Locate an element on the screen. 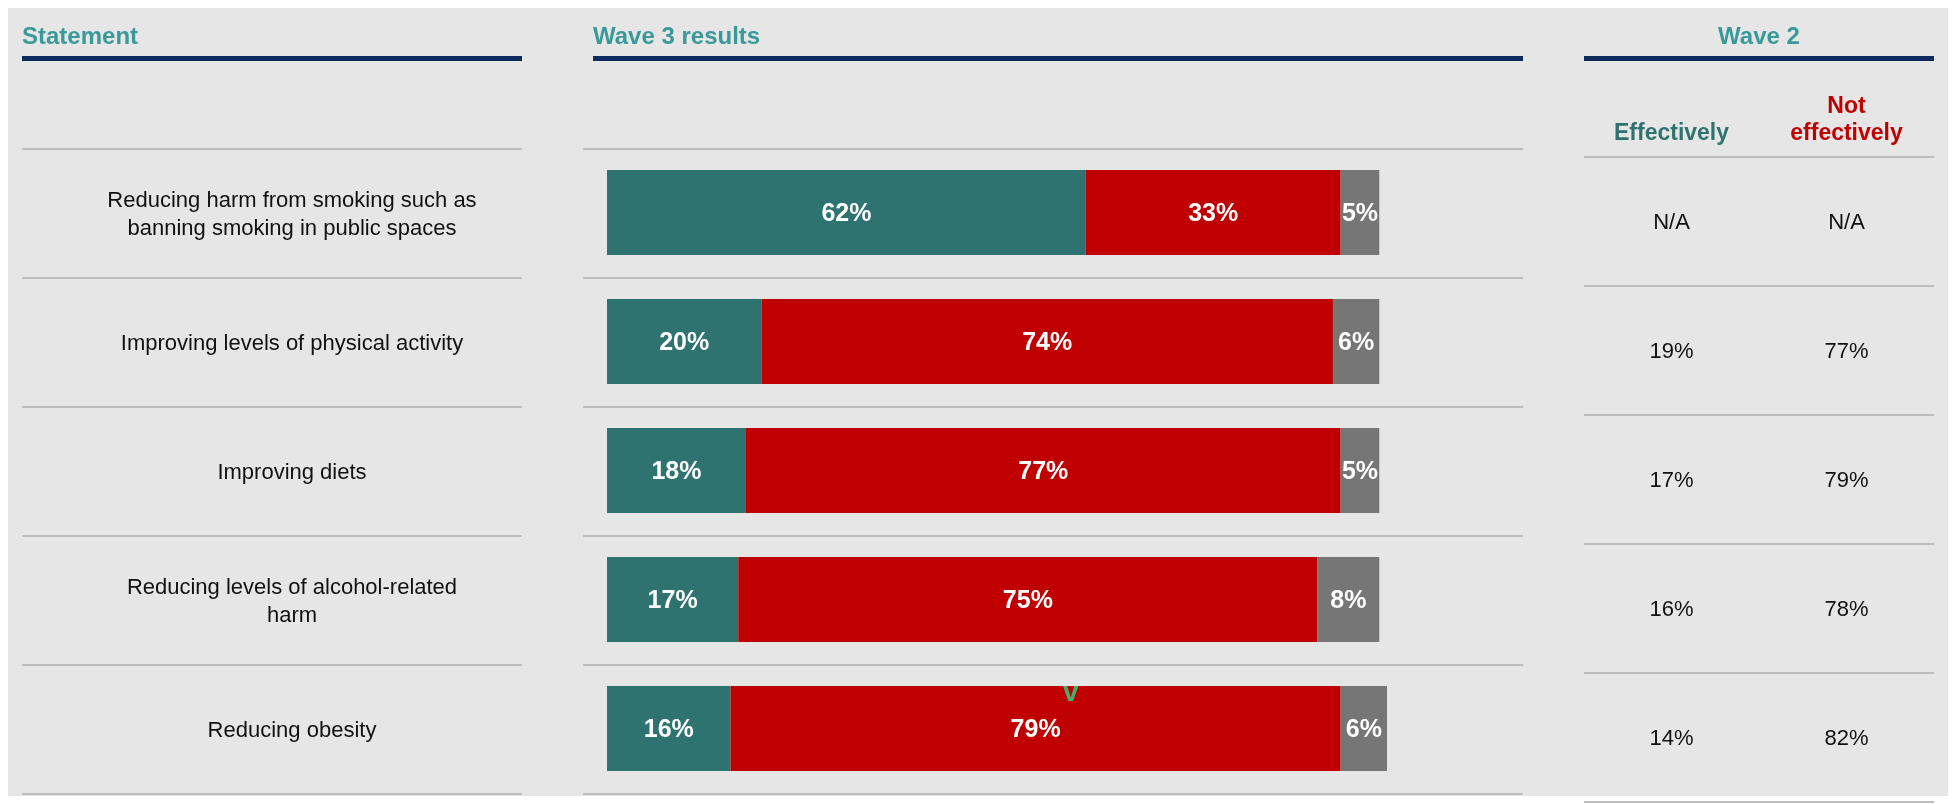  data-label: 16% is located at coordinates (668, 728).